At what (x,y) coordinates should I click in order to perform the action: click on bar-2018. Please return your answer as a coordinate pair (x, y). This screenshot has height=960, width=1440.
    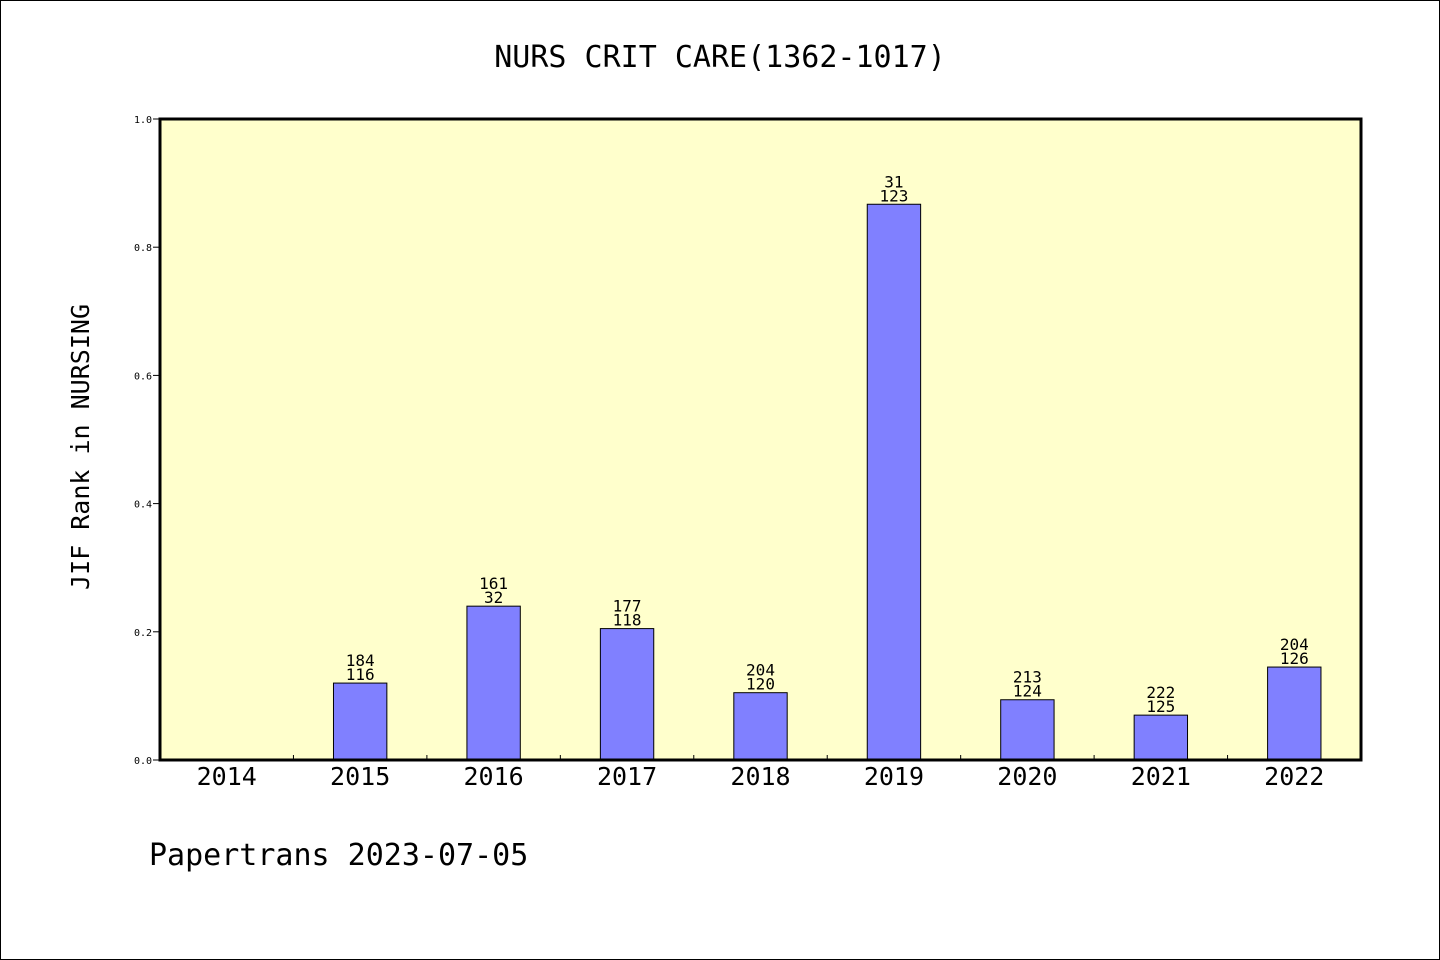
    Looking at the image, I should click on (760, 726).